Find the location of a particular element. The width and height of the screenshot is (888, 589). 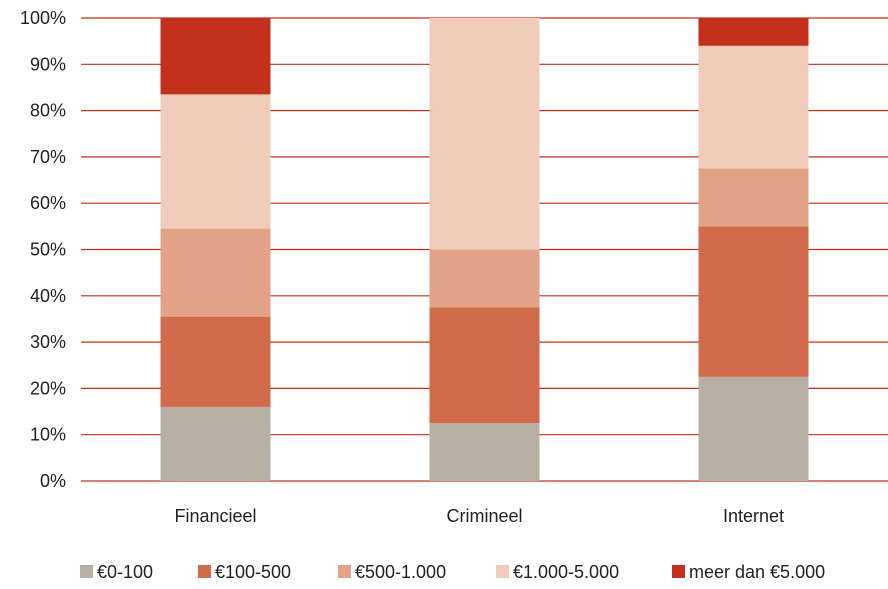

y-tick-label: 100% is located at coordinates (43, 18).